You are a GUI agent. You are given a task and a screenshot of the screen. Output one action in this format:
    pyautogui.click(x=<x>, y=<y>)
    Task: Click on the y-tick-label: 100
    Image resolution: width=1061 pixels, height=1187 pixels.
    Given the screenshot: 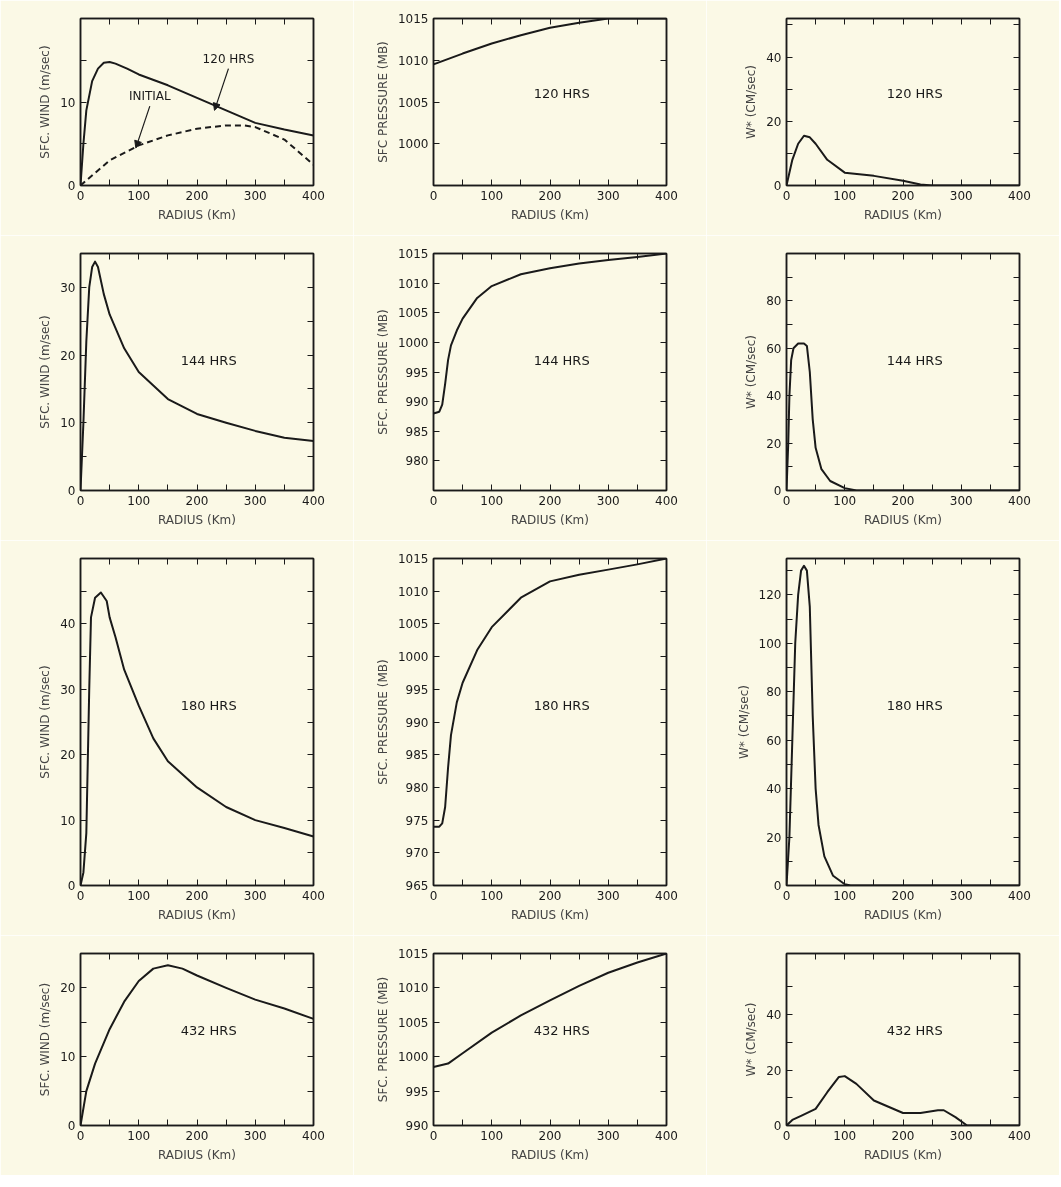 What is the action you would take?
    pyautogui.click(x=770, y=643)
    